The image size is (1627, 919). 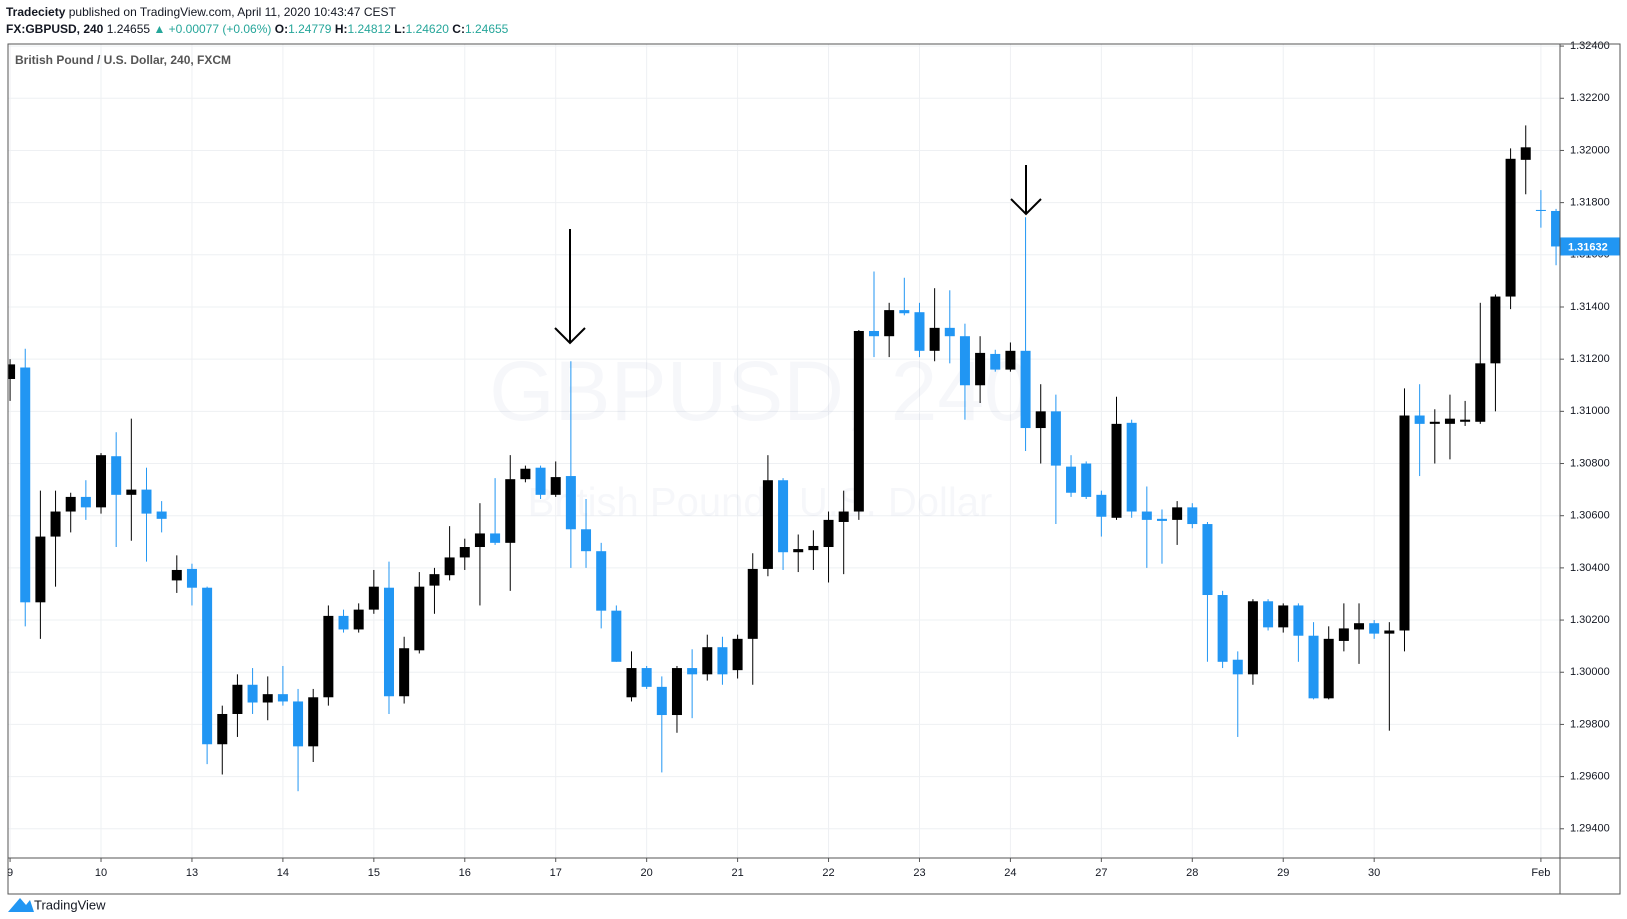 I want to click on arrow, so click(x=1026, y=190).